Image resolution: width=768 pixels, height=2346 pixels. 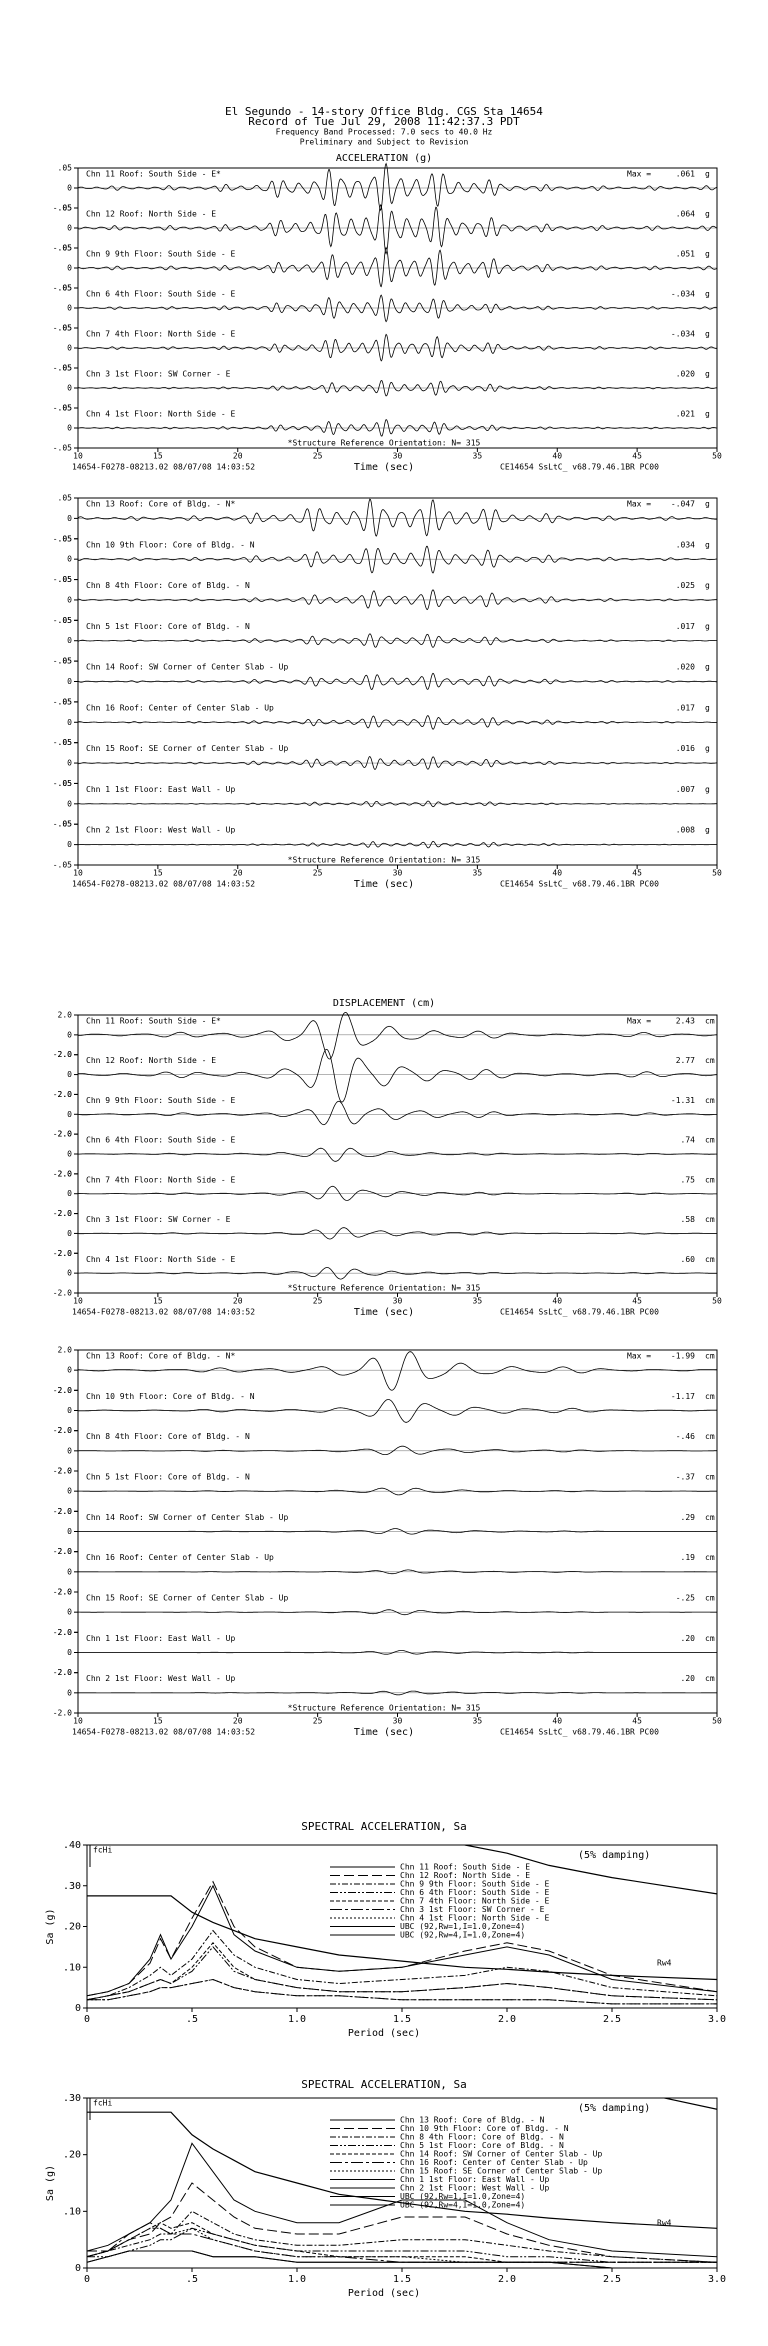 What do you see at coordinates (318, 1301) in the screenshot?
I see `x-tick-label: 25` at bounding box center [318, 1301].